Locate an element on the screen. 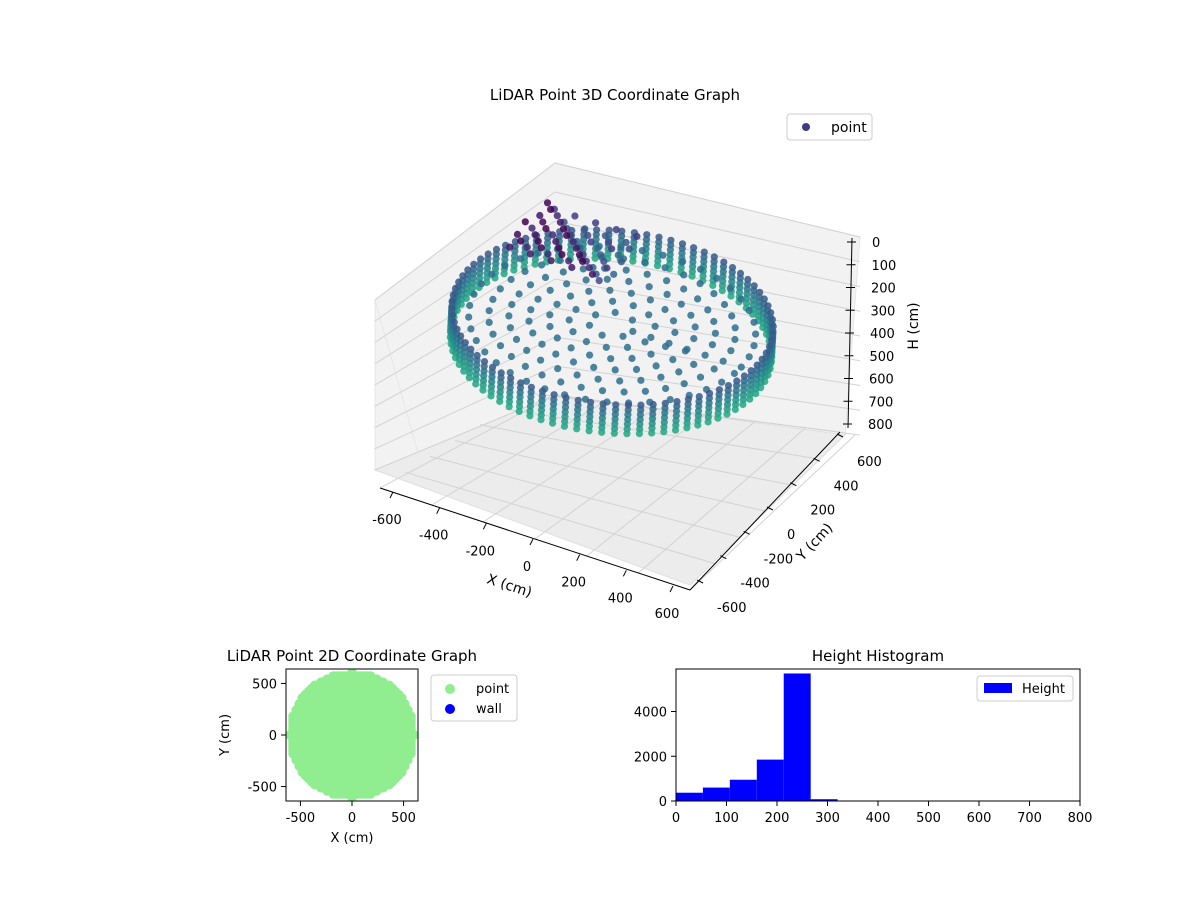  z-axis-label-3d: H (cm) is located at coordinates (914, 325).